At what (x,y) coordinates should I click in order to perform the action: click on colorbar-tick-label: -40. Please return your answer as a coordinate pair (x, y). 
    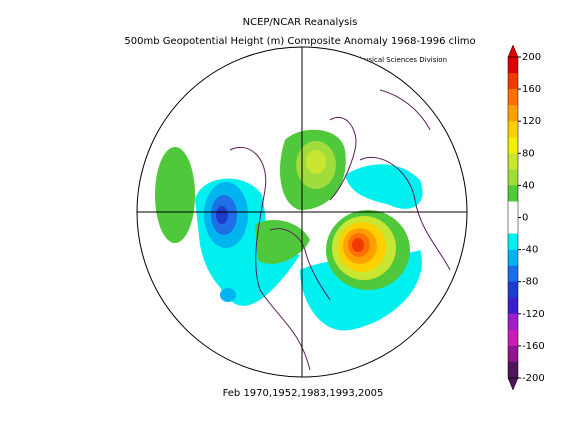
    Looking at the image, I should click on (530, 250).